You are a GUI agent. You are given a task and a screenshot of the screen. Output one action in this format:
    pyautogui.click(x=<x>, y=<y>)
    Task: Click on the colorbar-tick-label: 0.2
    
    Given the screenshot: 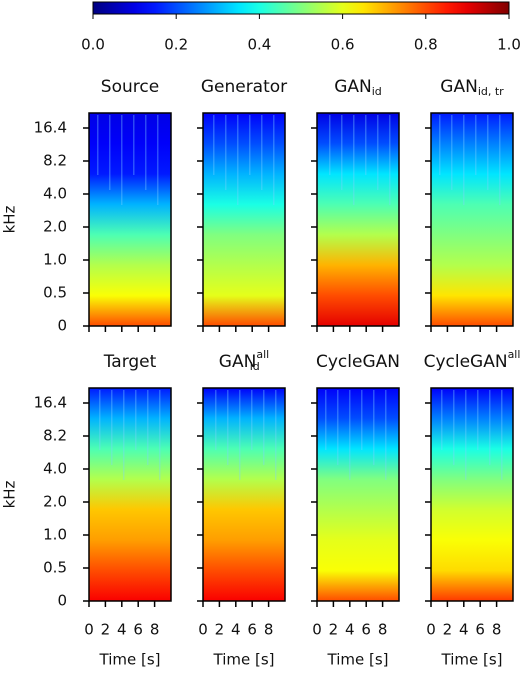 What is the action you would take?
    pyautogui.click(x=176, y=45)
    